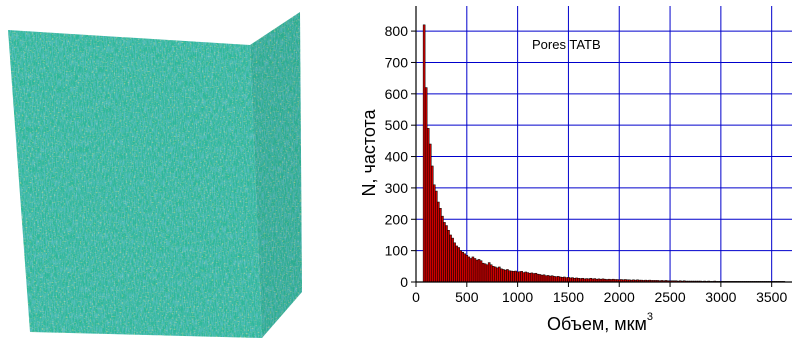 The height and width of the screenshot is (346, 798). Describe the element at coordinates (720, 297) in the screenshot. I see `x-tick-label-3000: 3000` at that location.